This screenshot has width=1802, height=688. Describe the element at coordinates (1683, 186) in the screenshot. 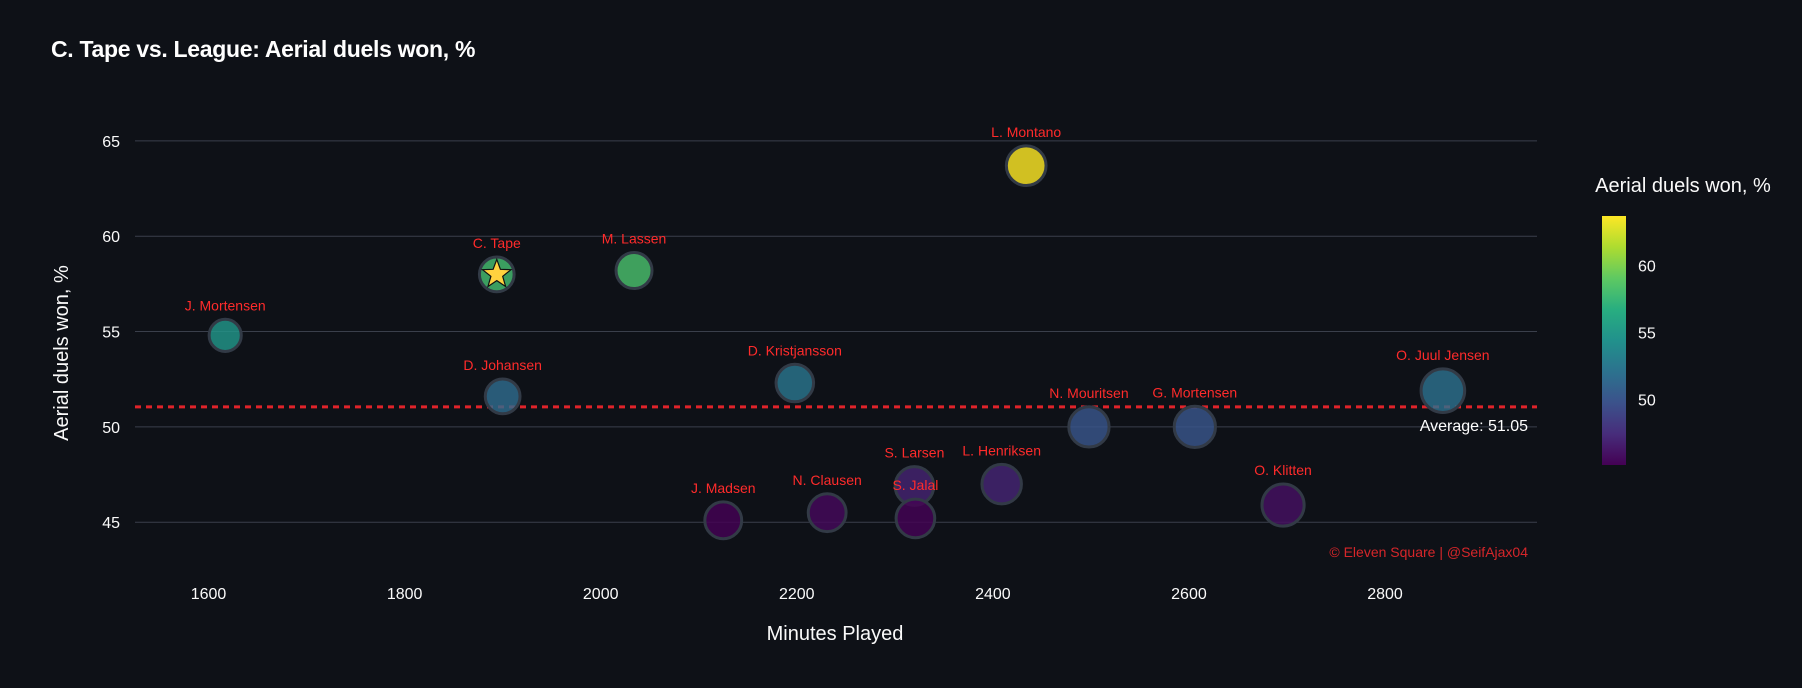

I see `colorbar-title: Aerial duels won, %` at that location.